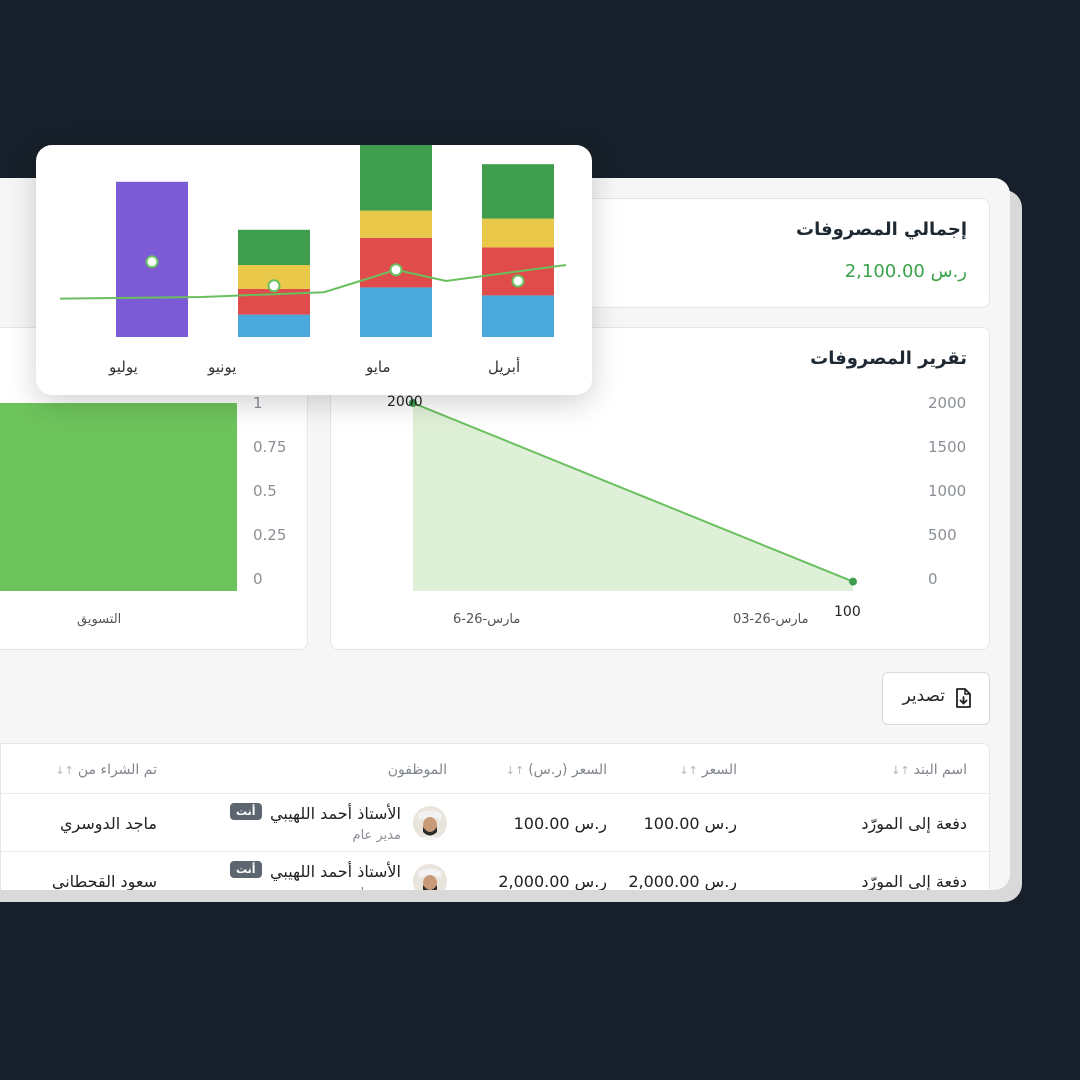  Describe the element at coordinates (123, 367) in the screenshot. I see `month-label: يوليو` at that location.